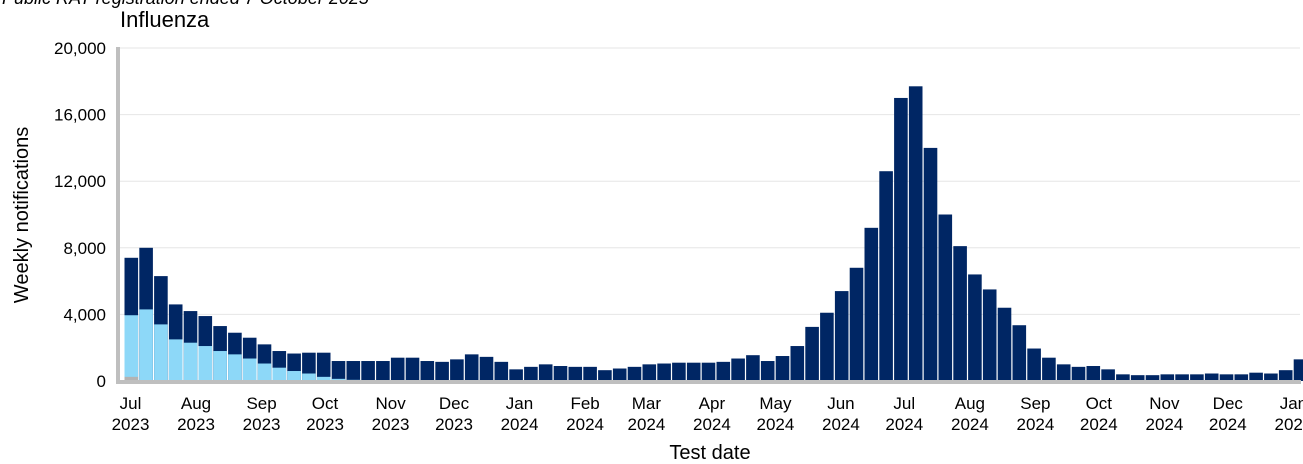 The height and width of the screenshot is (464, 1303). Describe the element at coordinates (165, 19) in the screenshot. I see `chart-title: Influenza` at that location.